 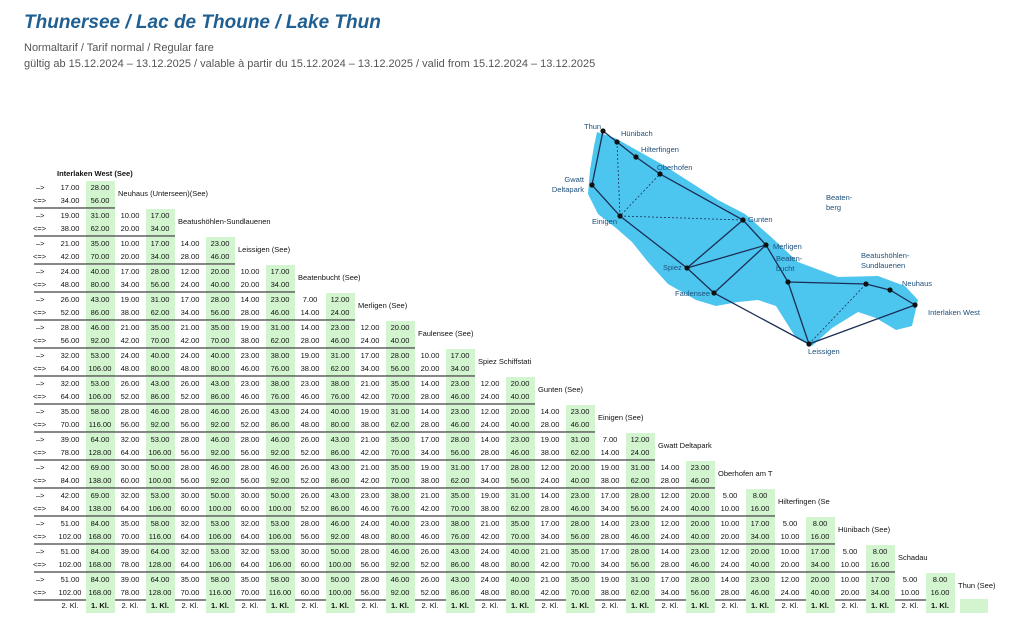 What do you see at coordinates (160, 424) in the screenshot?
I see `fare: 92.00` at bounding box center [160, 424].